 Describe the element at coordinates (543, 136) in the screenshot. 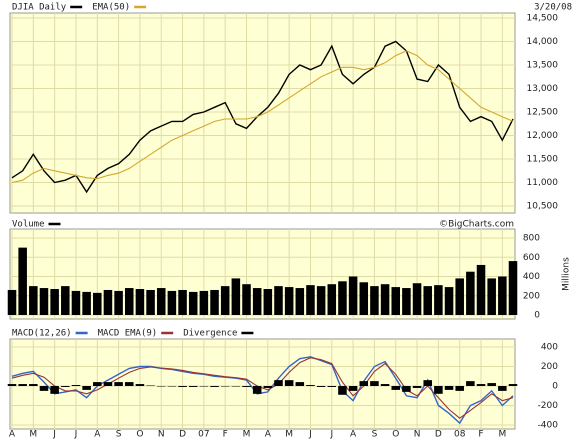

I see `y-tick-label: 12,000` at that location.